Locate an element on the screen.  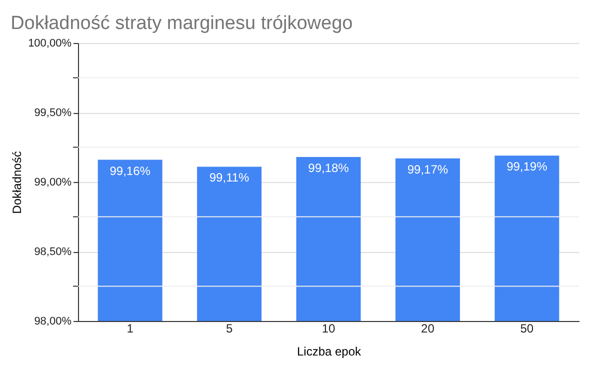
x-tick-label: 50 is located at coordinates (527, 329).